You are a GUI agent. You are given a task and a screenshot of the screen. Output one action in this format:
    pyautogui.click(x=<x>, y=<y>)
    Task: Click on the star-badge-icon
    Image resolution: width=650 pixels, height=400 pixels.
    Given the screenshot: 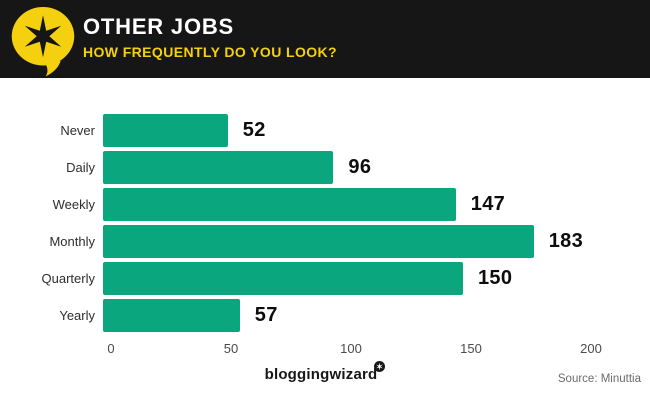 What is the action you would take?
    pyautogui.click(x=380, y=365)
    